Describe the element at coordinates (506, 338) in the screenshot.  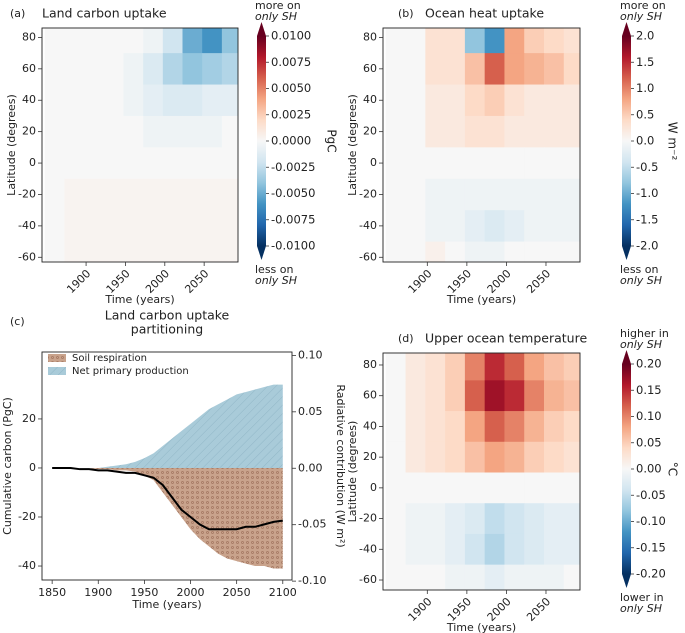
I see `panel-title: Upper ocean temperature` at that location.